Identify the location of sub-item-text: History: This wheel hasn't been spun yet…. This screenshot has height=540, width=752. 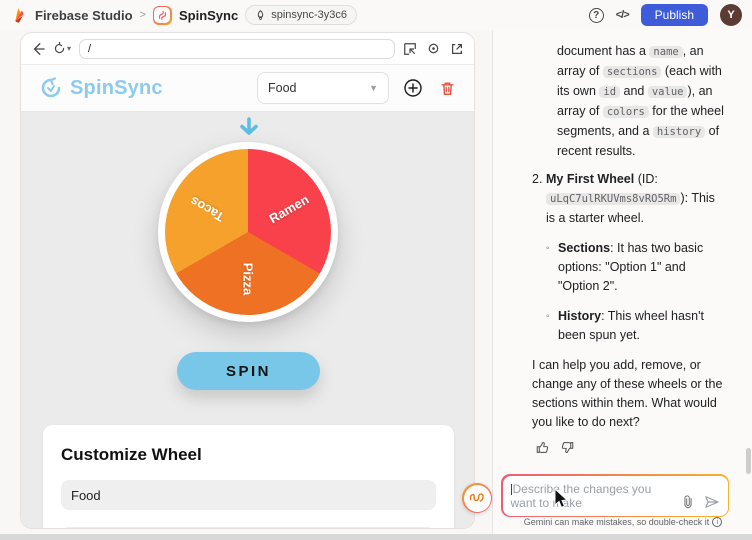
(631, 325).